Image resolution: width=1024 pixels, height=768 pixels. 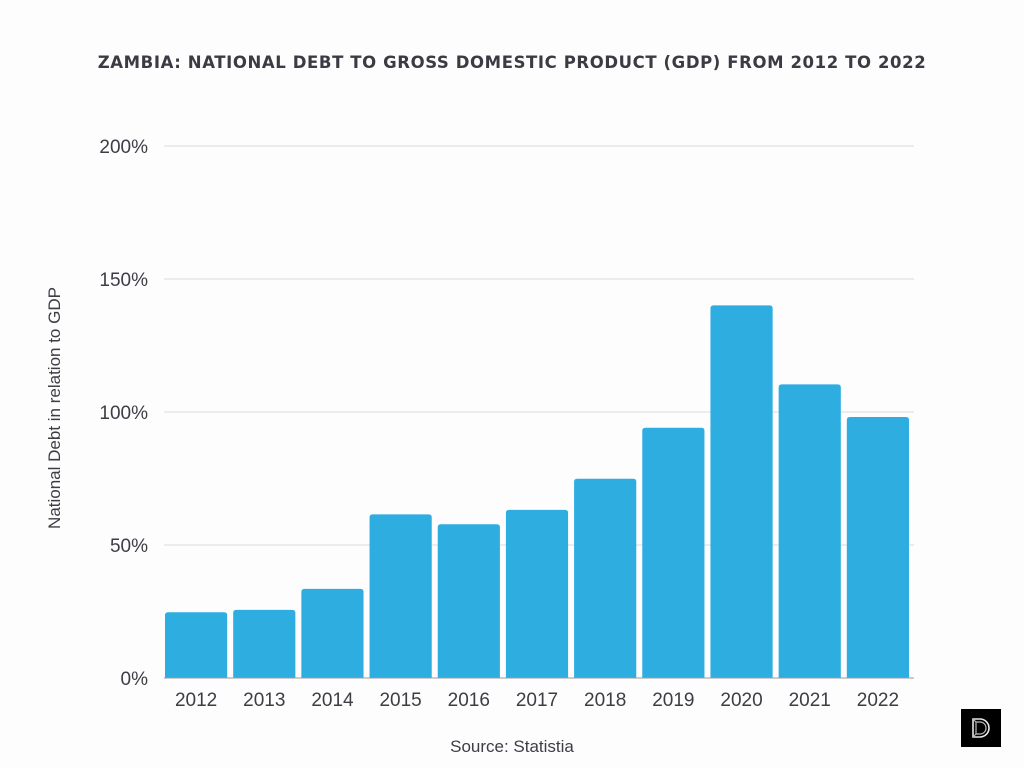 What do you see at coordinates (878, 700) in the screenshot?
I see `x-tick-label: 2022` at bounding box center [878, 700].